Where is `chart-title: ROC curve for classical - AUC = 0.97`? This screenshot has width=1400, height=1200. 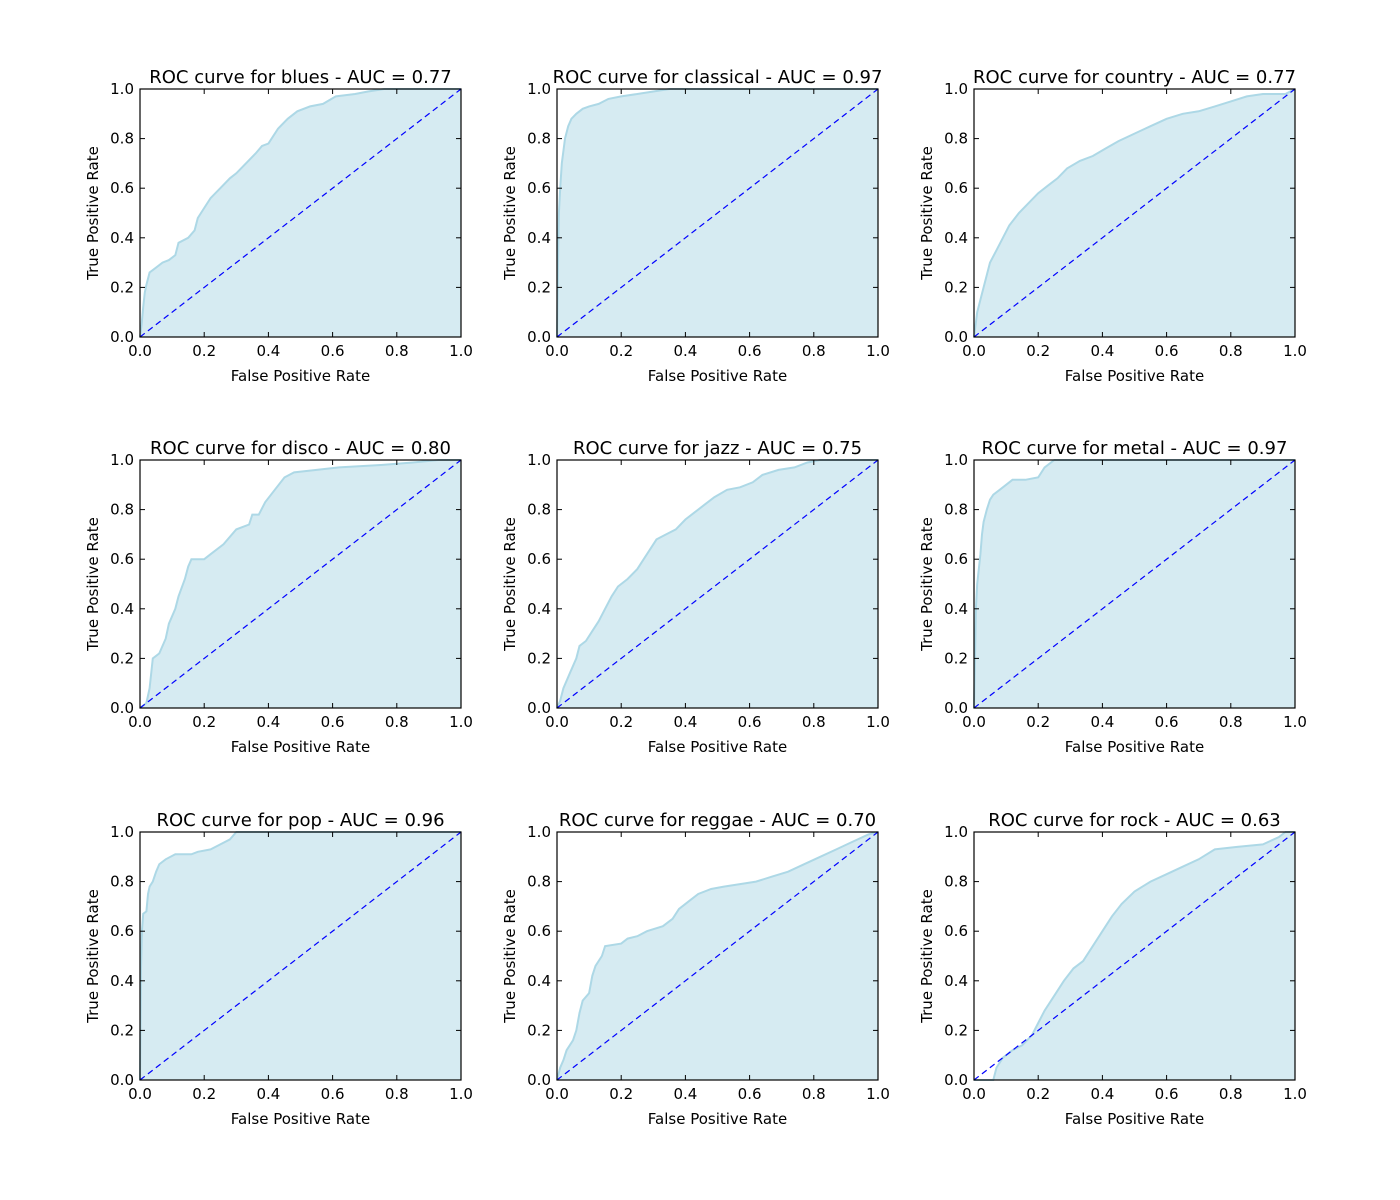
chart-title: ROC curve for classical - AUC = 0.97 is located at coordinates (718, 77).